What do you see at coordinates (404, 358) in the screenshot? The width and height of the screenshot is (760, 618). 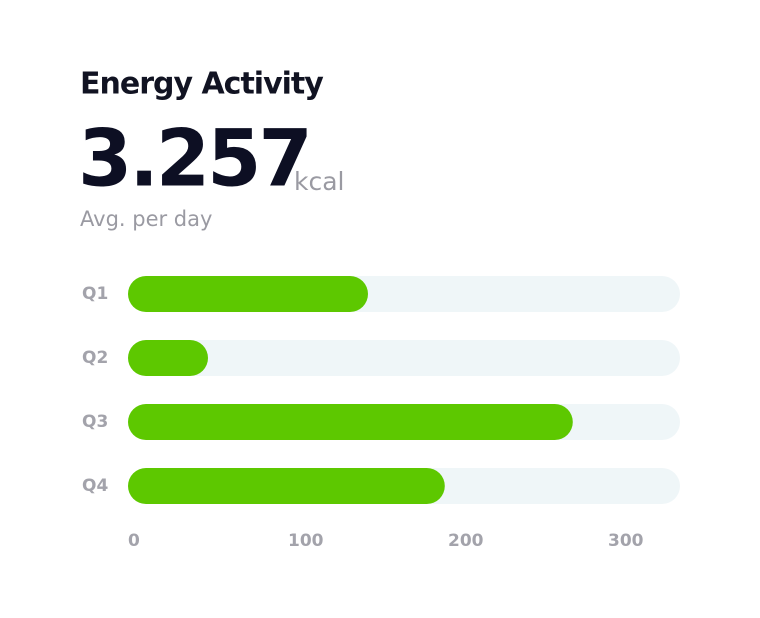 I see `bar-track` at bounding box center [404, 358].